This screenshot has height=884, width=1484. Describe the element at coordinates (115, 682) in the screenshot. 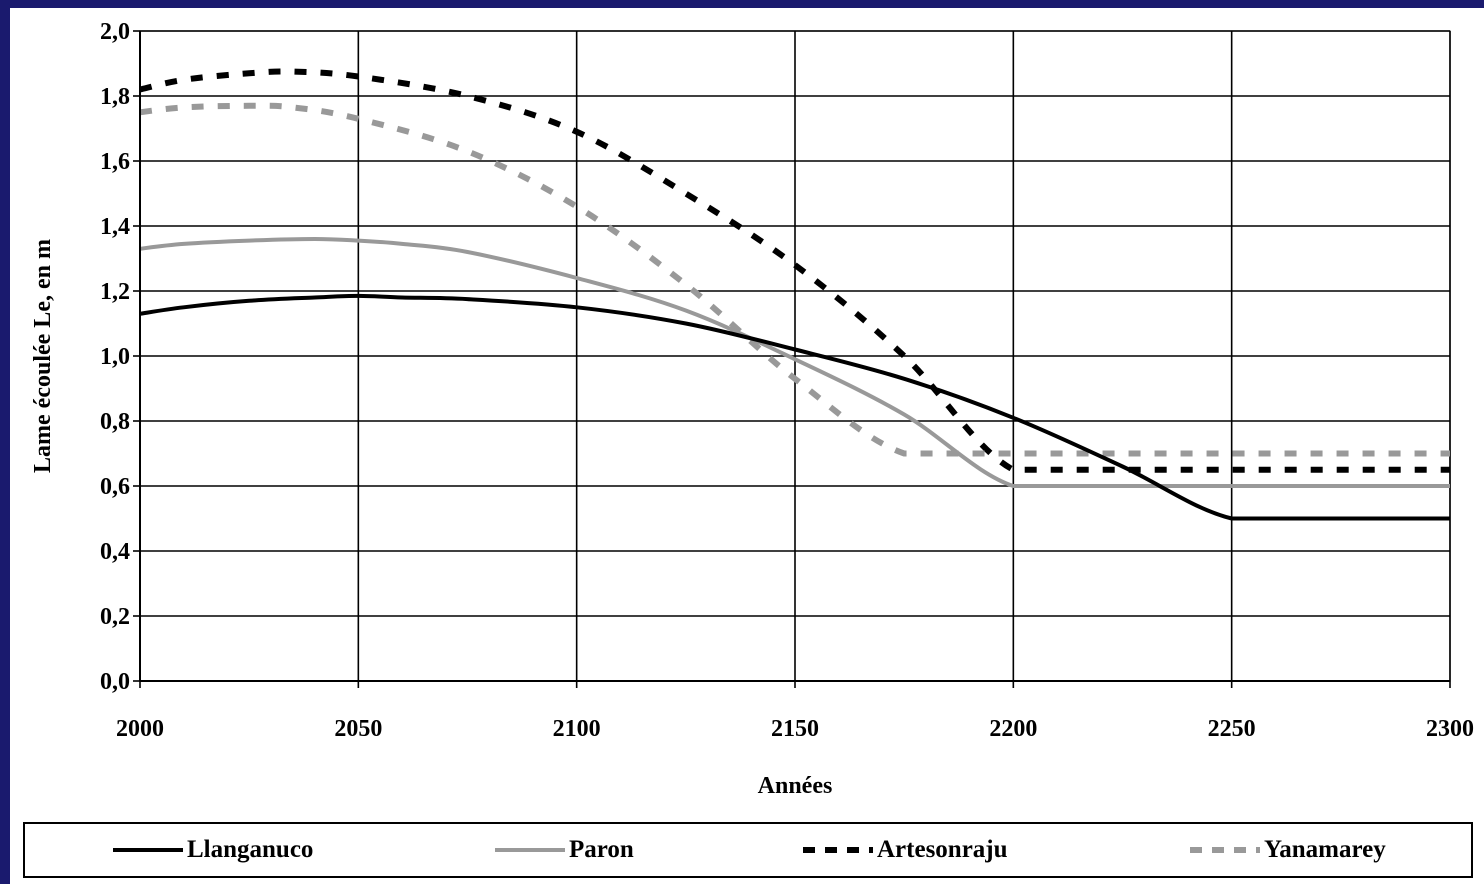

I see `y-tick-label: 0,0` at that location.